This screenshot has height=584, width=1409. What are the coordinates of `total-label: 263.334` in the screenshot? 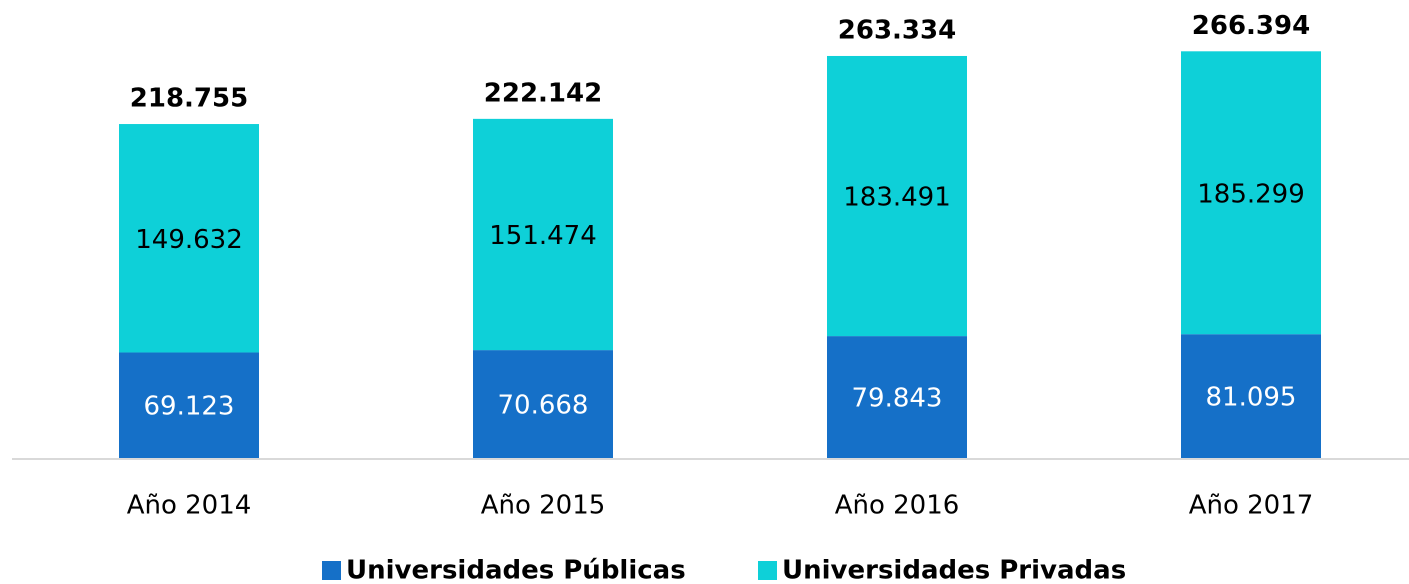 It's located at (897, 30).